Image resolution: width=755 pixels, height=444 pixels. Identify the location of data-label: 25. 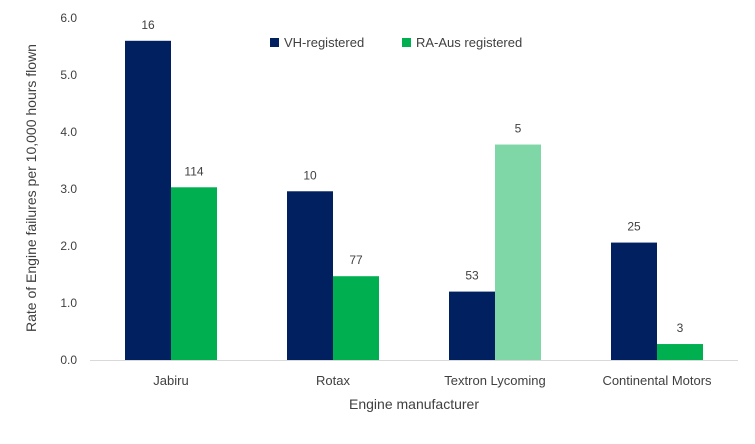
(634, 227).